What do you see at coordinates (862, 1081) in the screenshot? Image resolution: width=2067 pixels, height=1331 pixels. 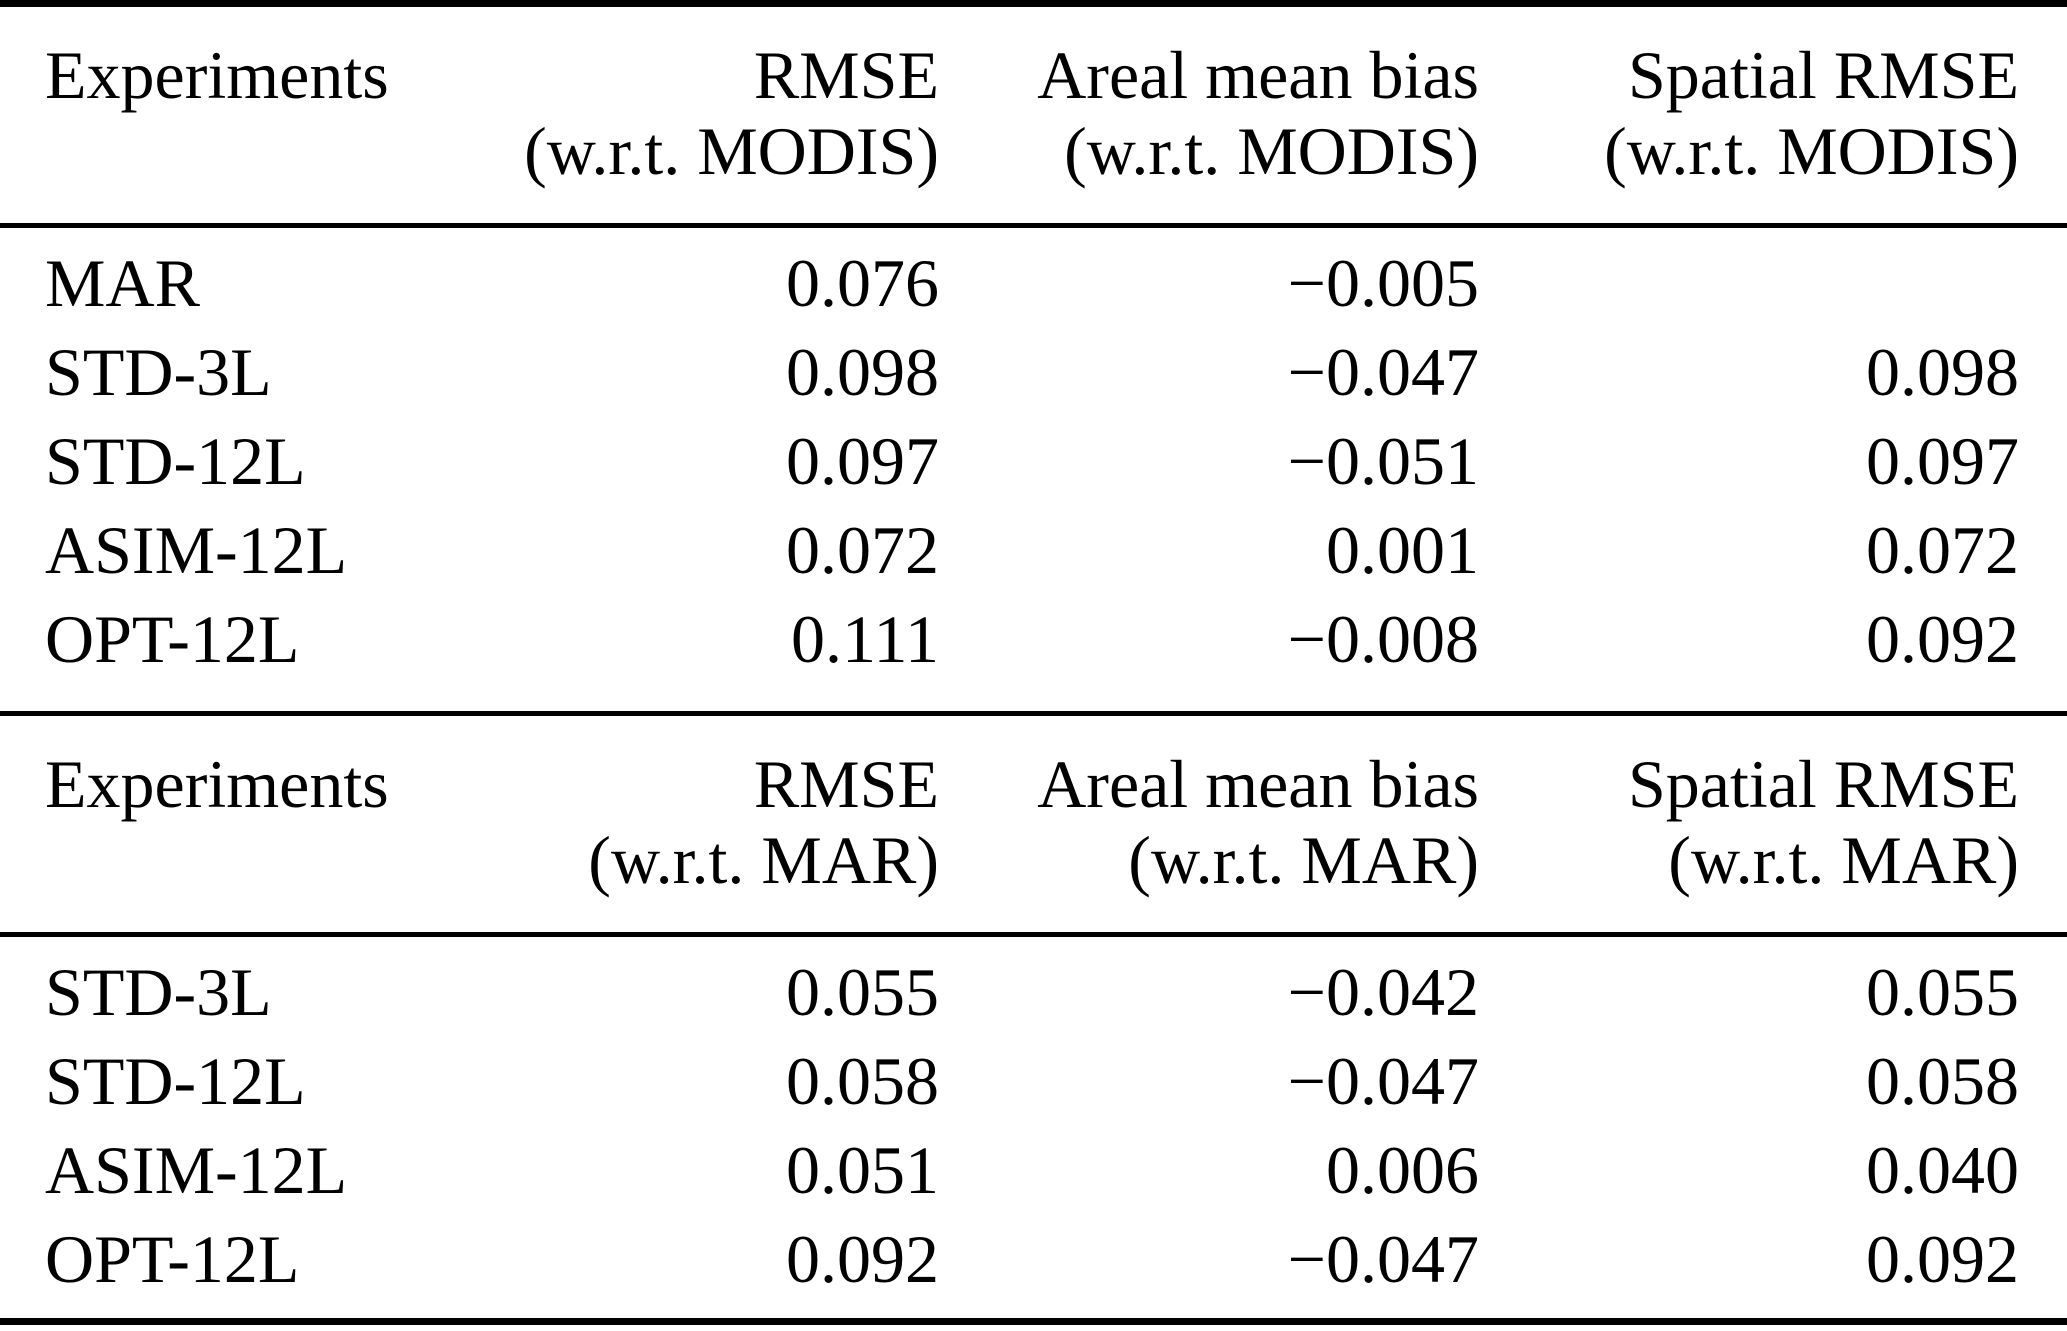 I see `rmse-cell: 0.058` at bounding box center [862, 1081].